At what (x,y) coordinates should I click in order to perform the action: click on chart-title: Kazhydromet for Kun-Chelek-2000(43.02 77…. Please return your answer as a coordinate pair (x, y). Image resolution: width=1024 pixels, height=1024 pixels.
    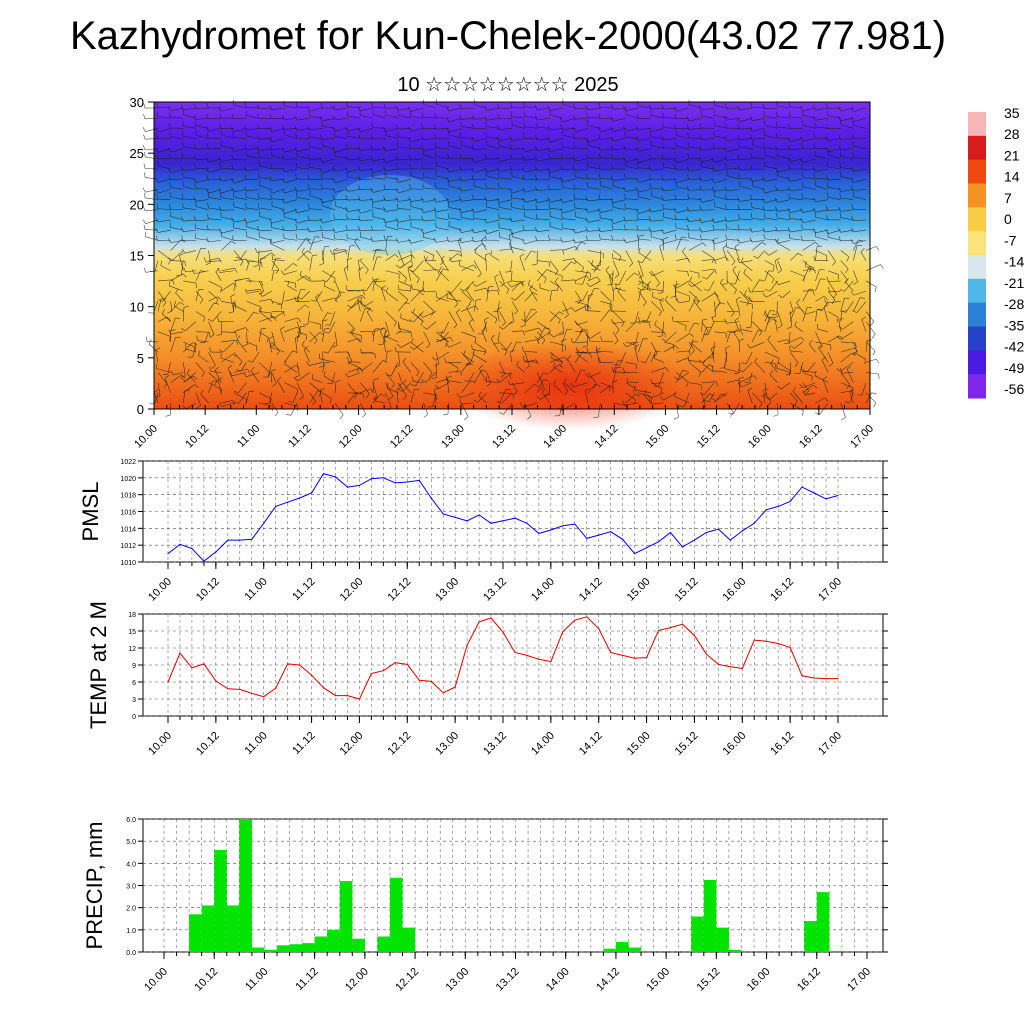
    Looking at the image, I should click on (508, 36).